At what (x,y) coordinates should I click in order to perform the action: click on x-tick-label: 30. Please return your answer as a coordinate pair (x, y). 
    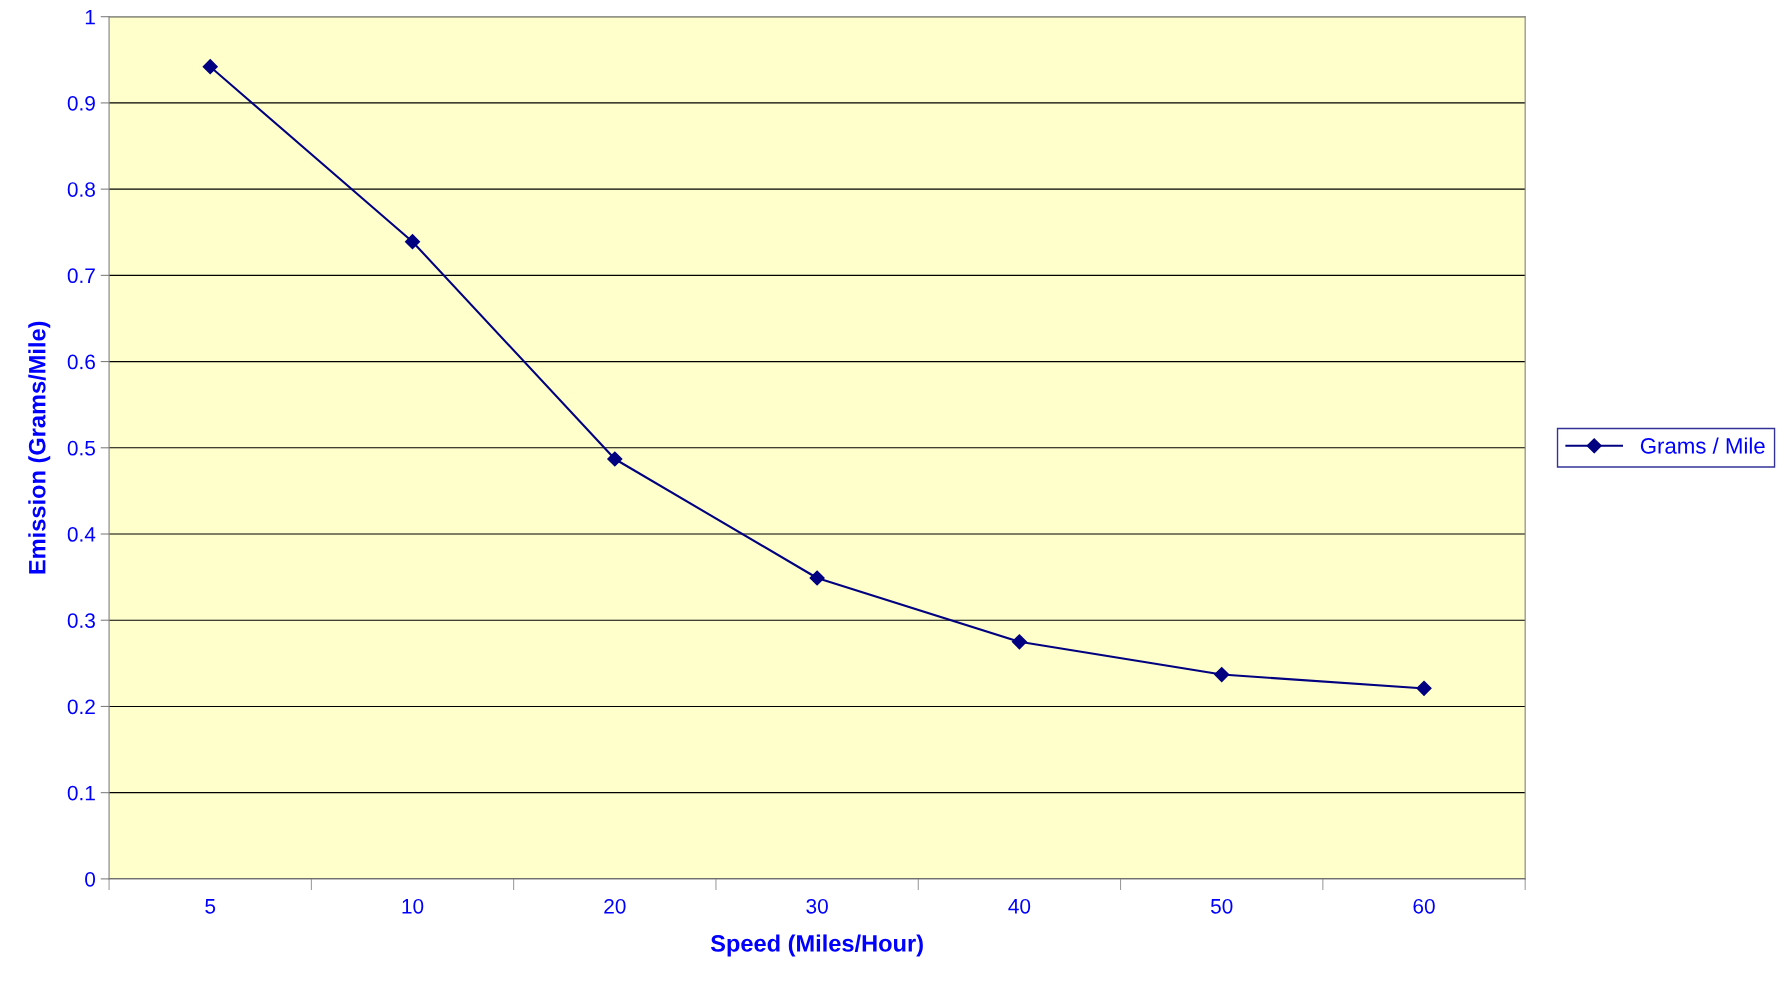
    Looking at the image, I should click on (817, 906).